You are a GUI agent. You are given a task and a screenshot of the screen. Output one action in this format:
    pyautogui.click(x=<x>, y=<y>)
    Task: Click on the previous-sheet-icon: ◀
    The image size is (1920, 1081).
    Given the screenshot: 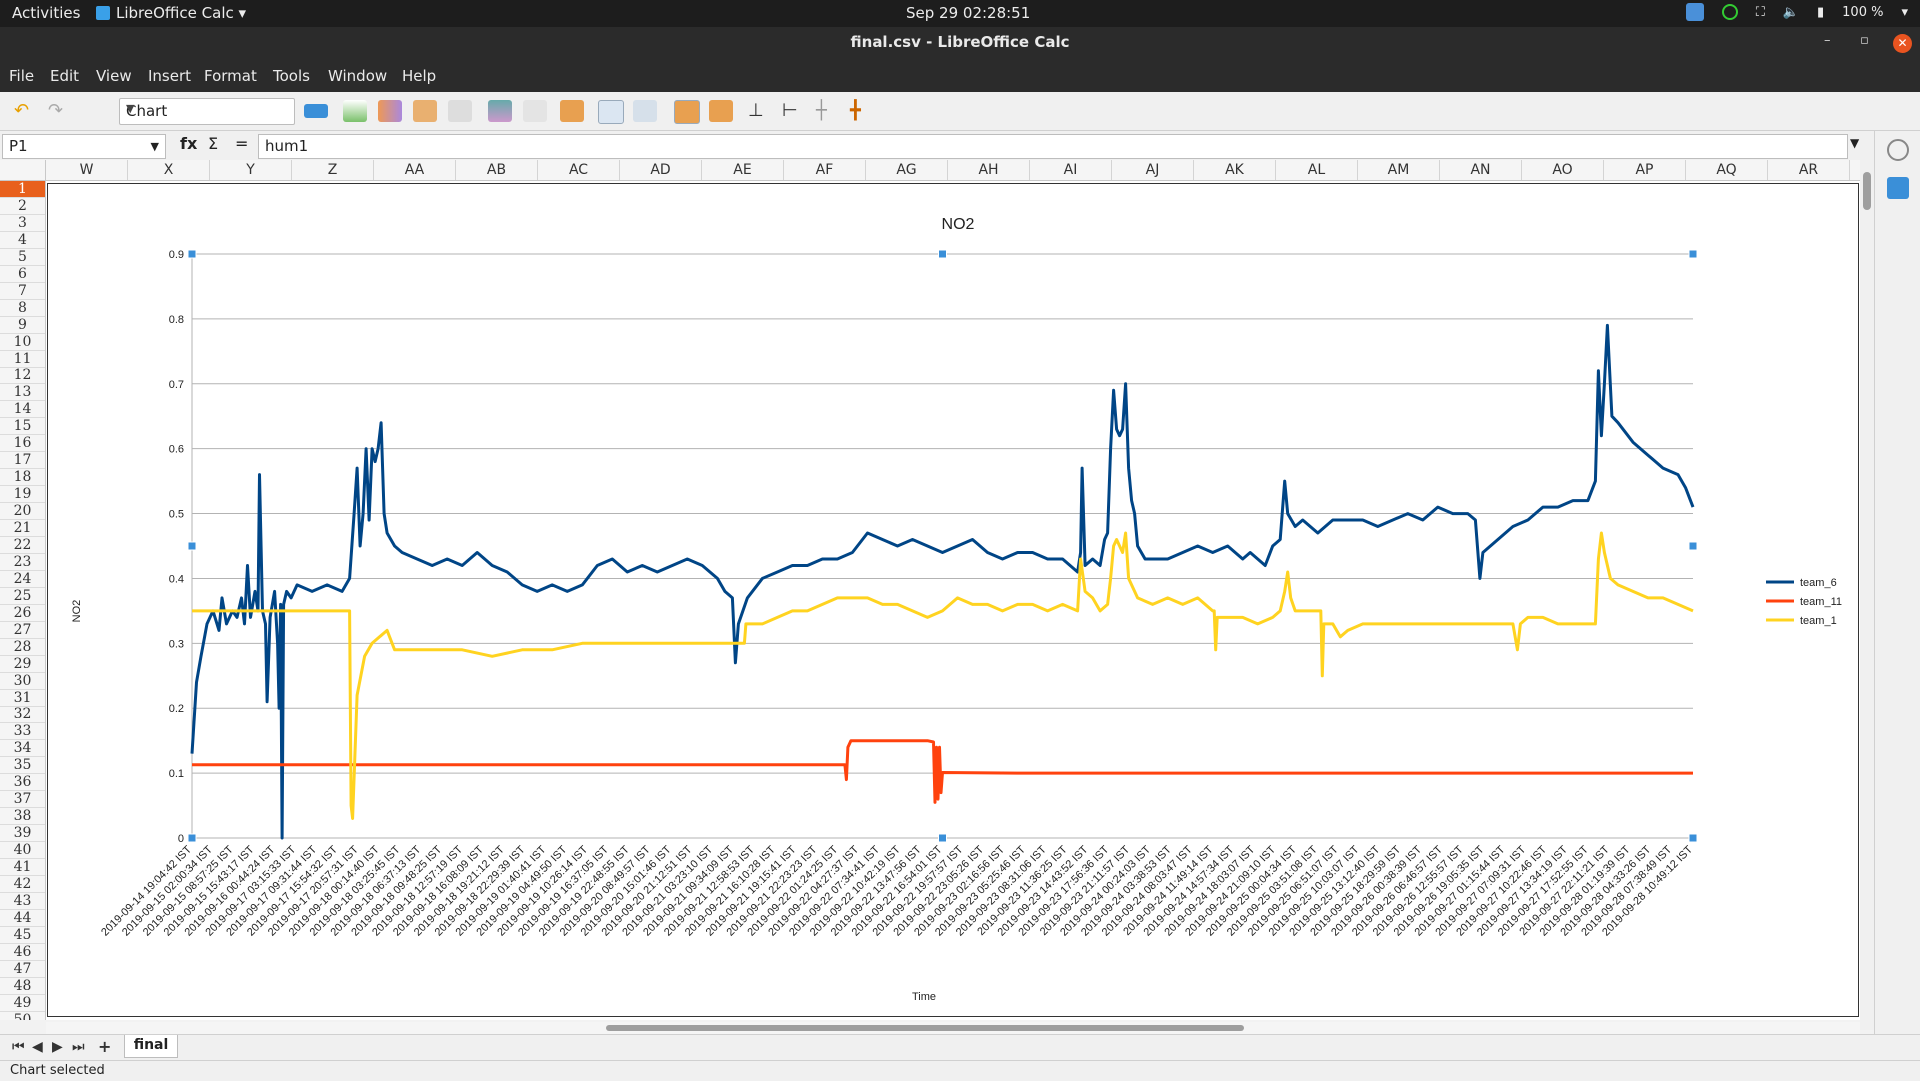 What is the action you would take?
    pyautogui.click(x=37, y=1047)
    